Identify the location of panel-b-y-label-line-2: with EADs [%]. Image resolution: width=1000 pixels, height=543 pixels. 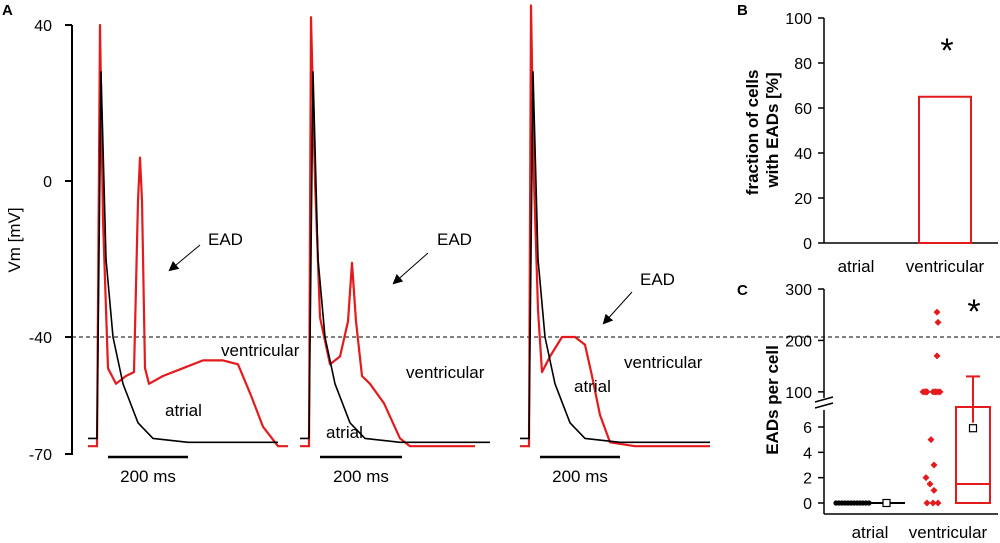
(772, 130).